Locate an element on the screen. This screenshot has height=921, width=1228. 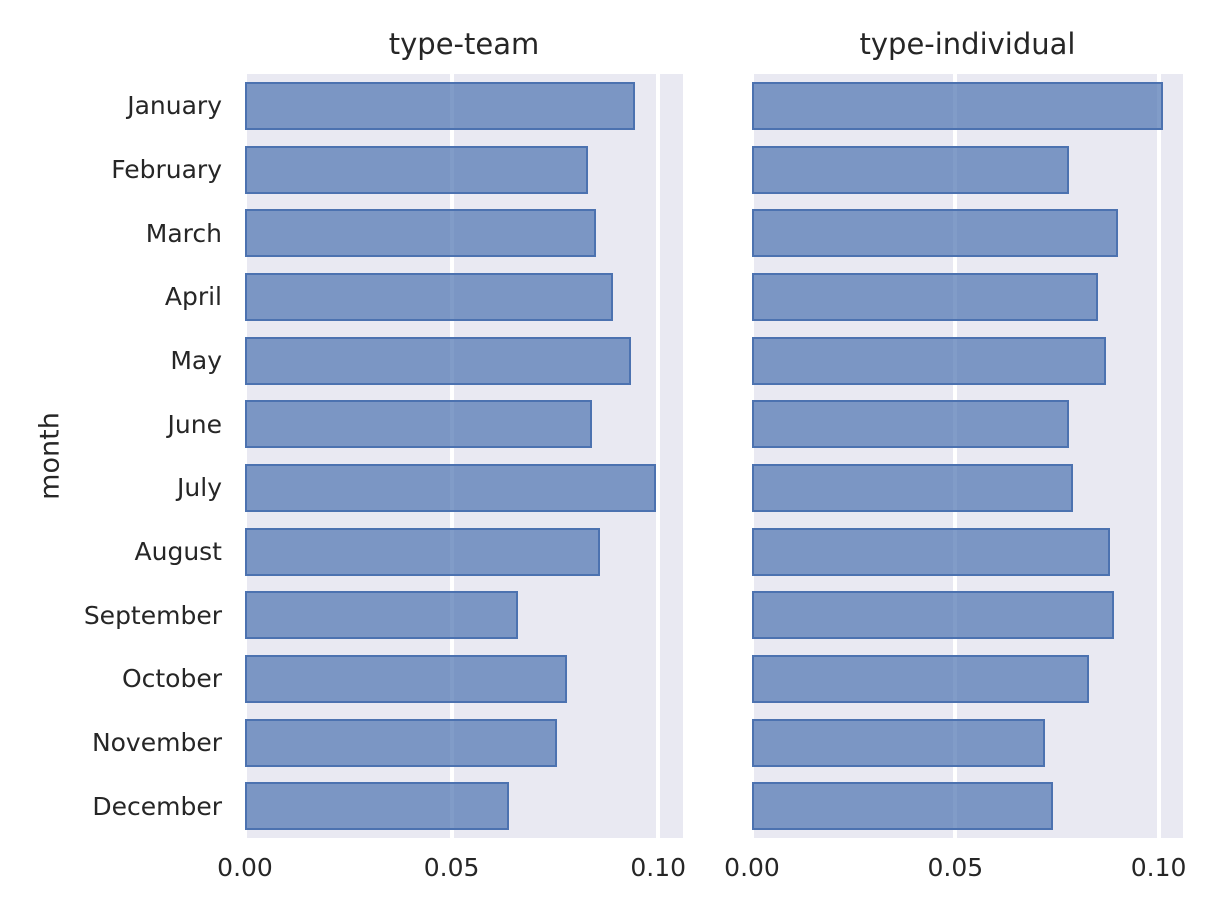
facet-title-team: type-team is located at coordinates (464, 44).